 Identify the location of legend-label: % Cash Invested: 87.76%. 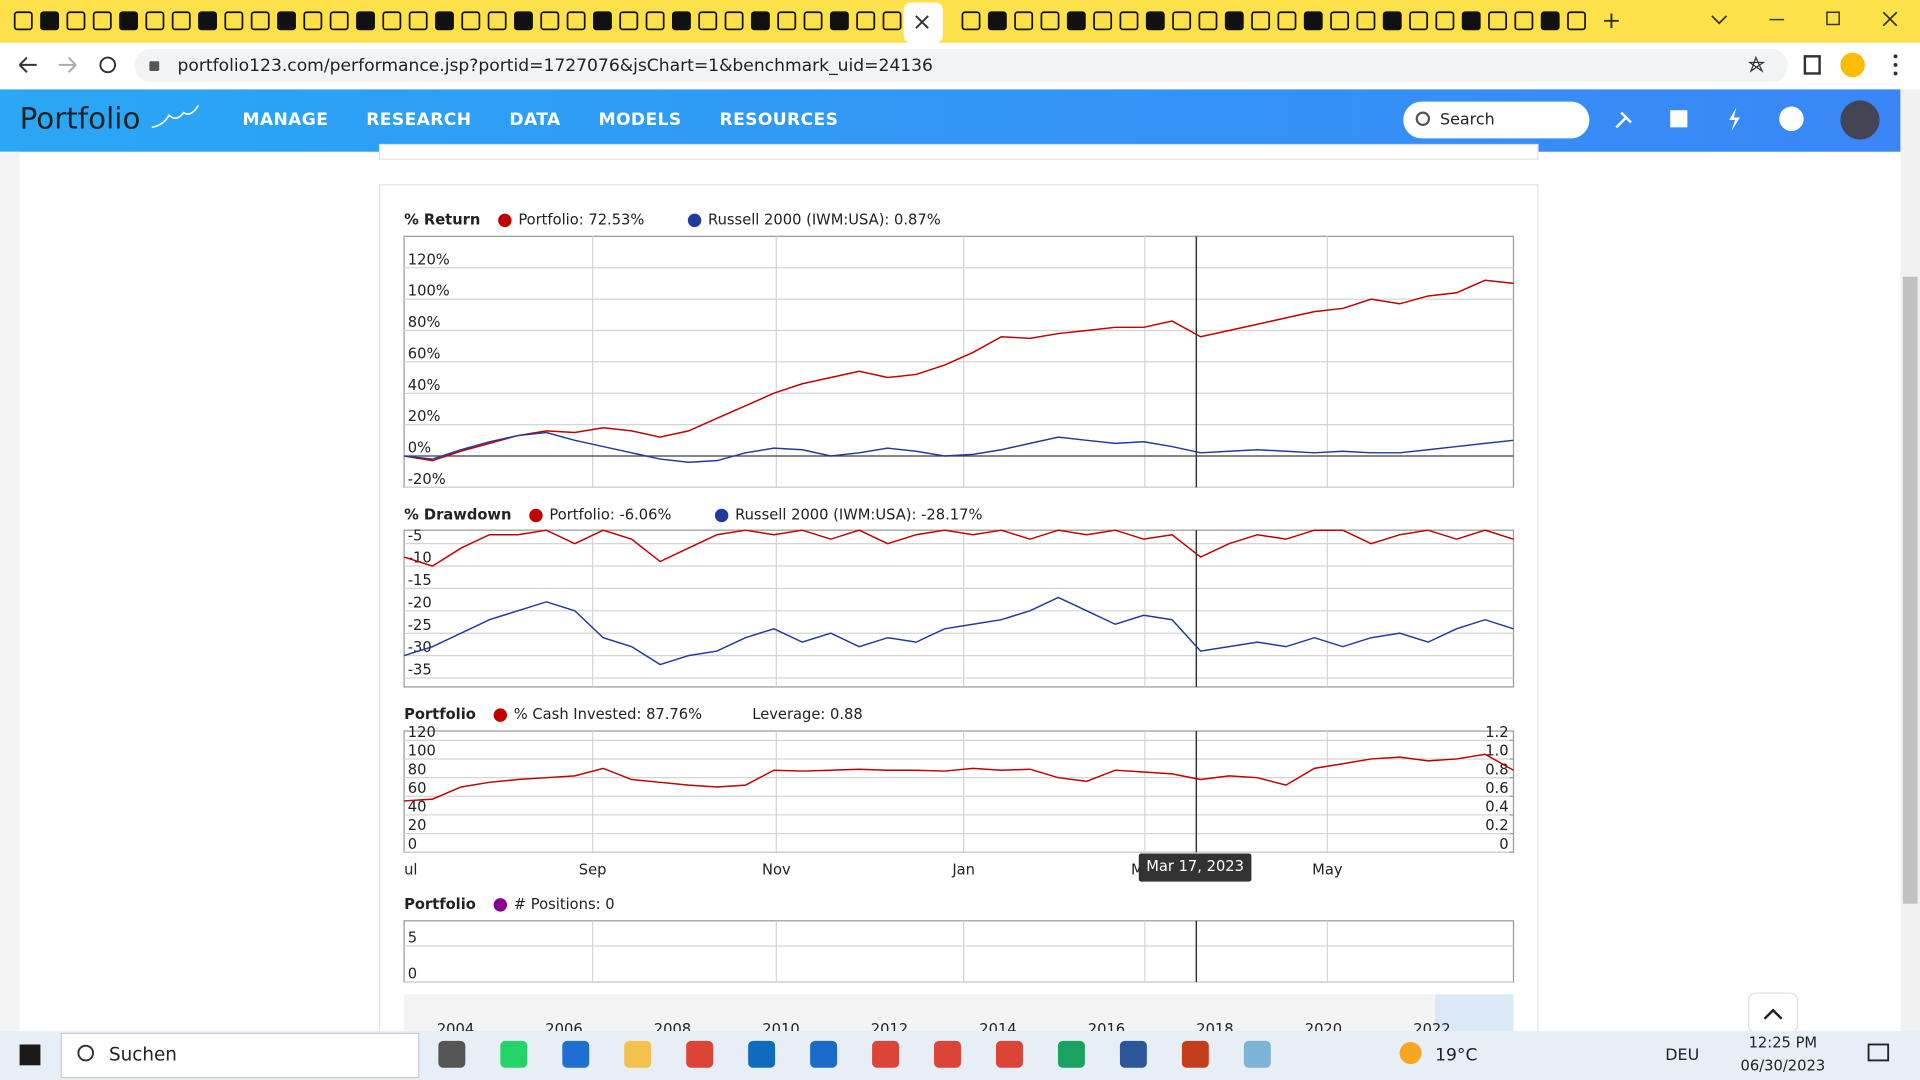
(608, 714).